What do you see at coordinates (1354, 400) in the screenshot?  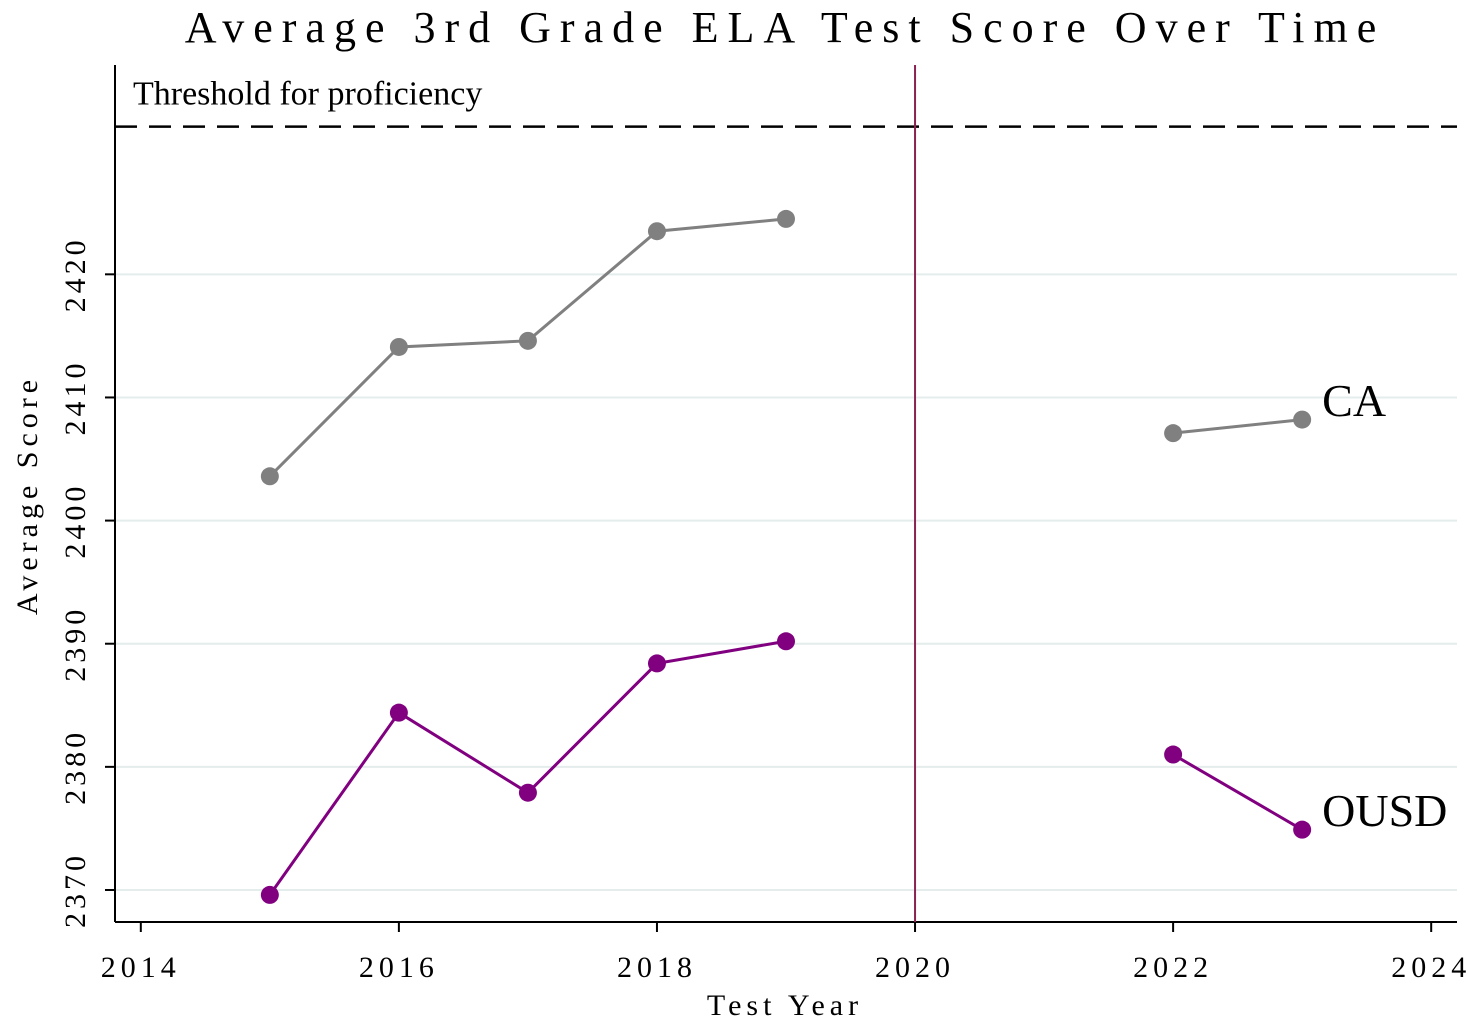 I see `series-label: CA` at bounding box center [1354, 400].